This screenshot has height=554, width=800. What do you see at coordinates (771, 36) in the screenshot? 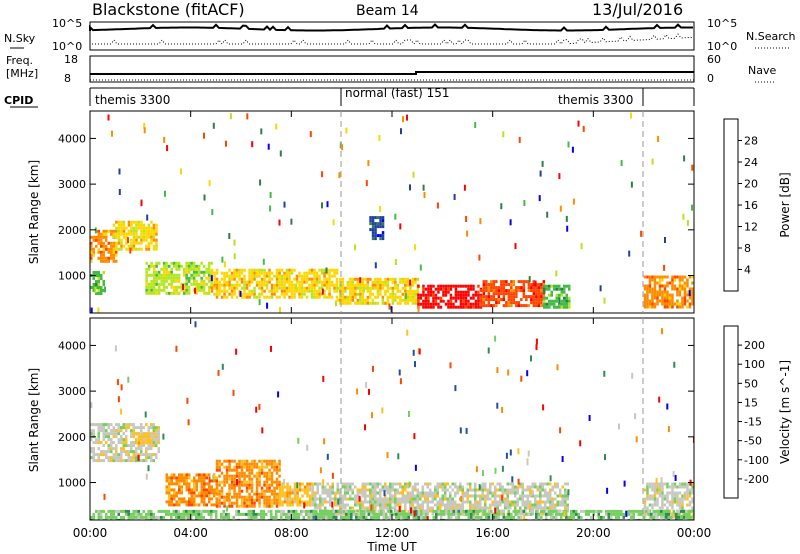
I see `nsearch-label: N.Search` at bounding box center [771, 36].